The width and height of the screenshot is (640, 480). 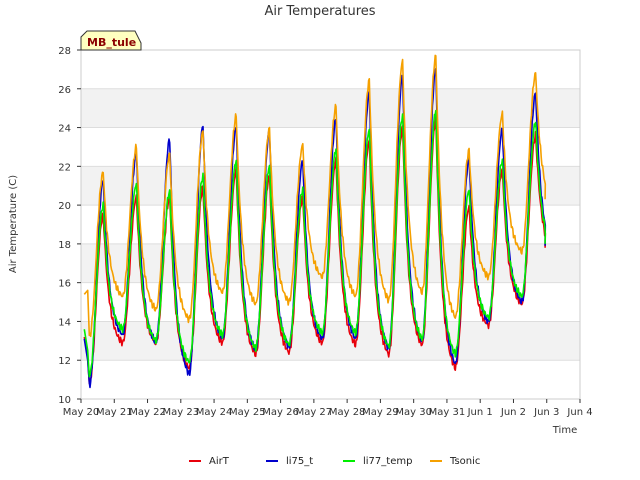 I want to click on x-tick-label: May 21, so click(x=114, y=412).